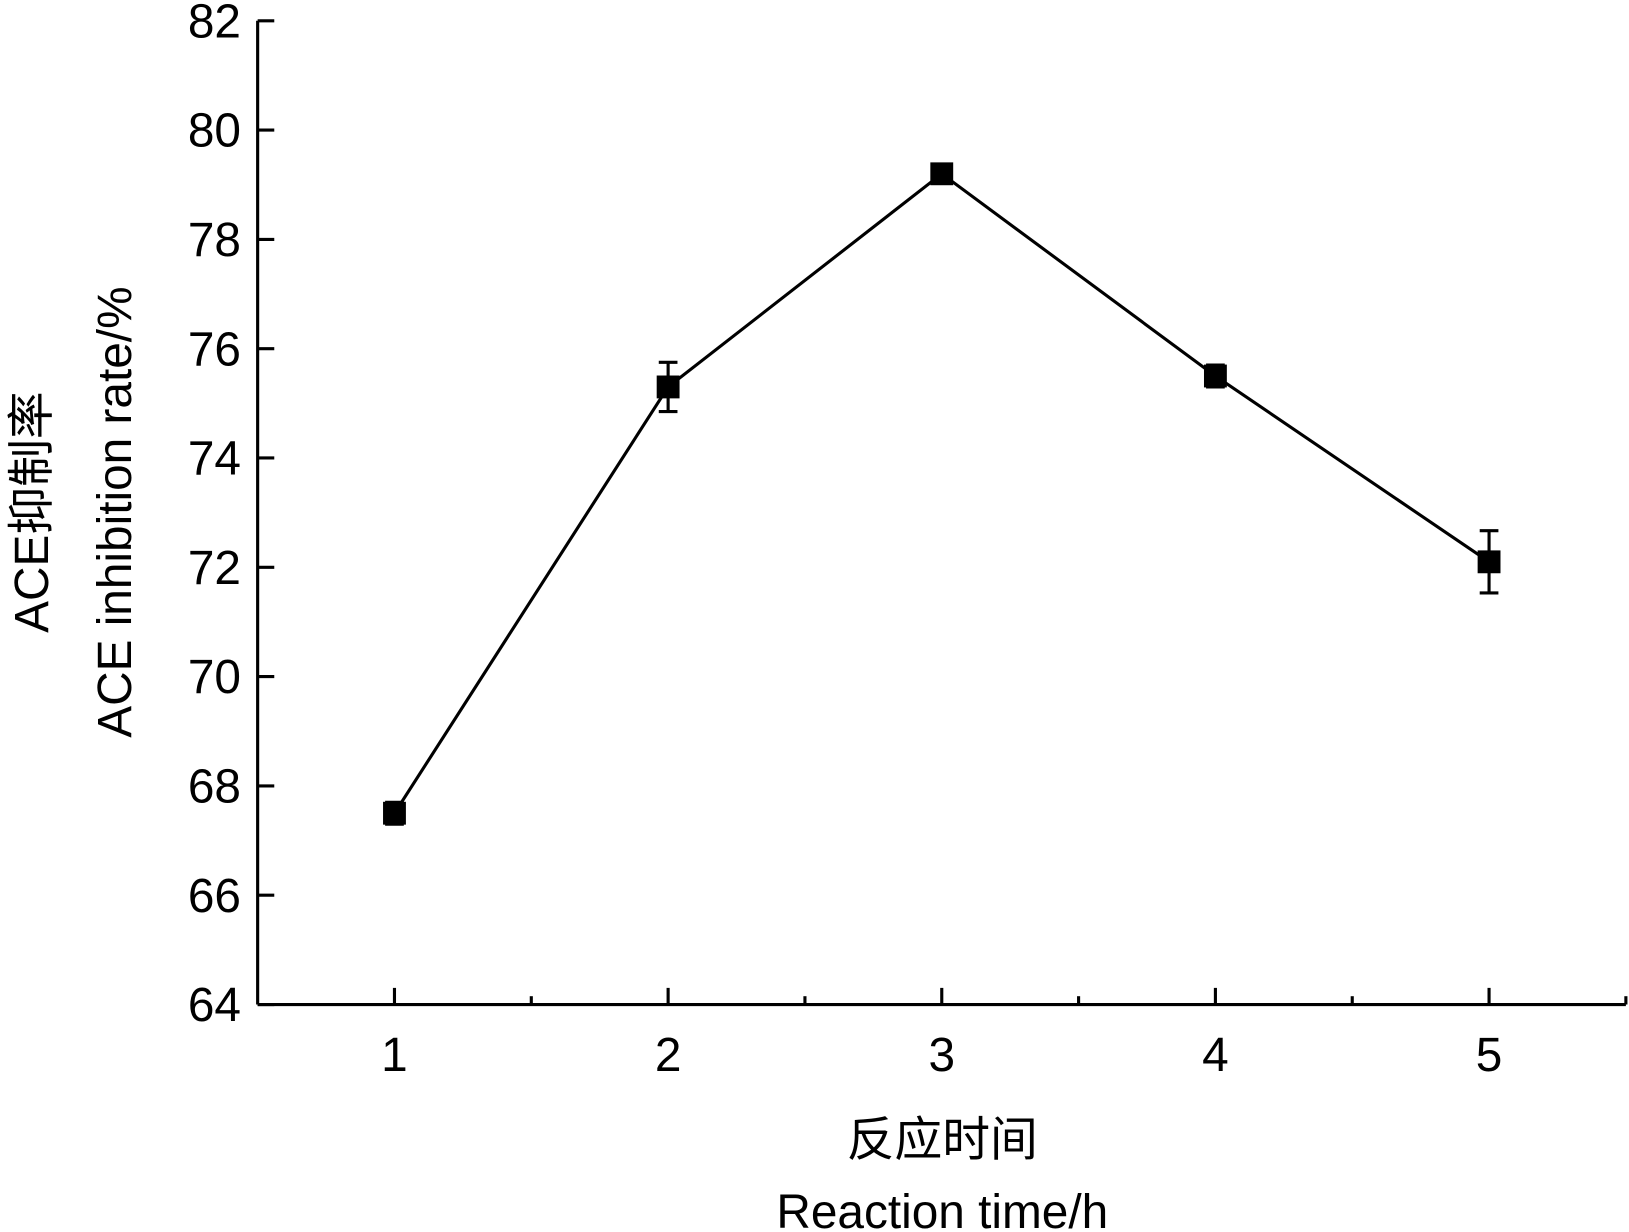  I want to click on y-tick-label: 76, so click(214, 349).